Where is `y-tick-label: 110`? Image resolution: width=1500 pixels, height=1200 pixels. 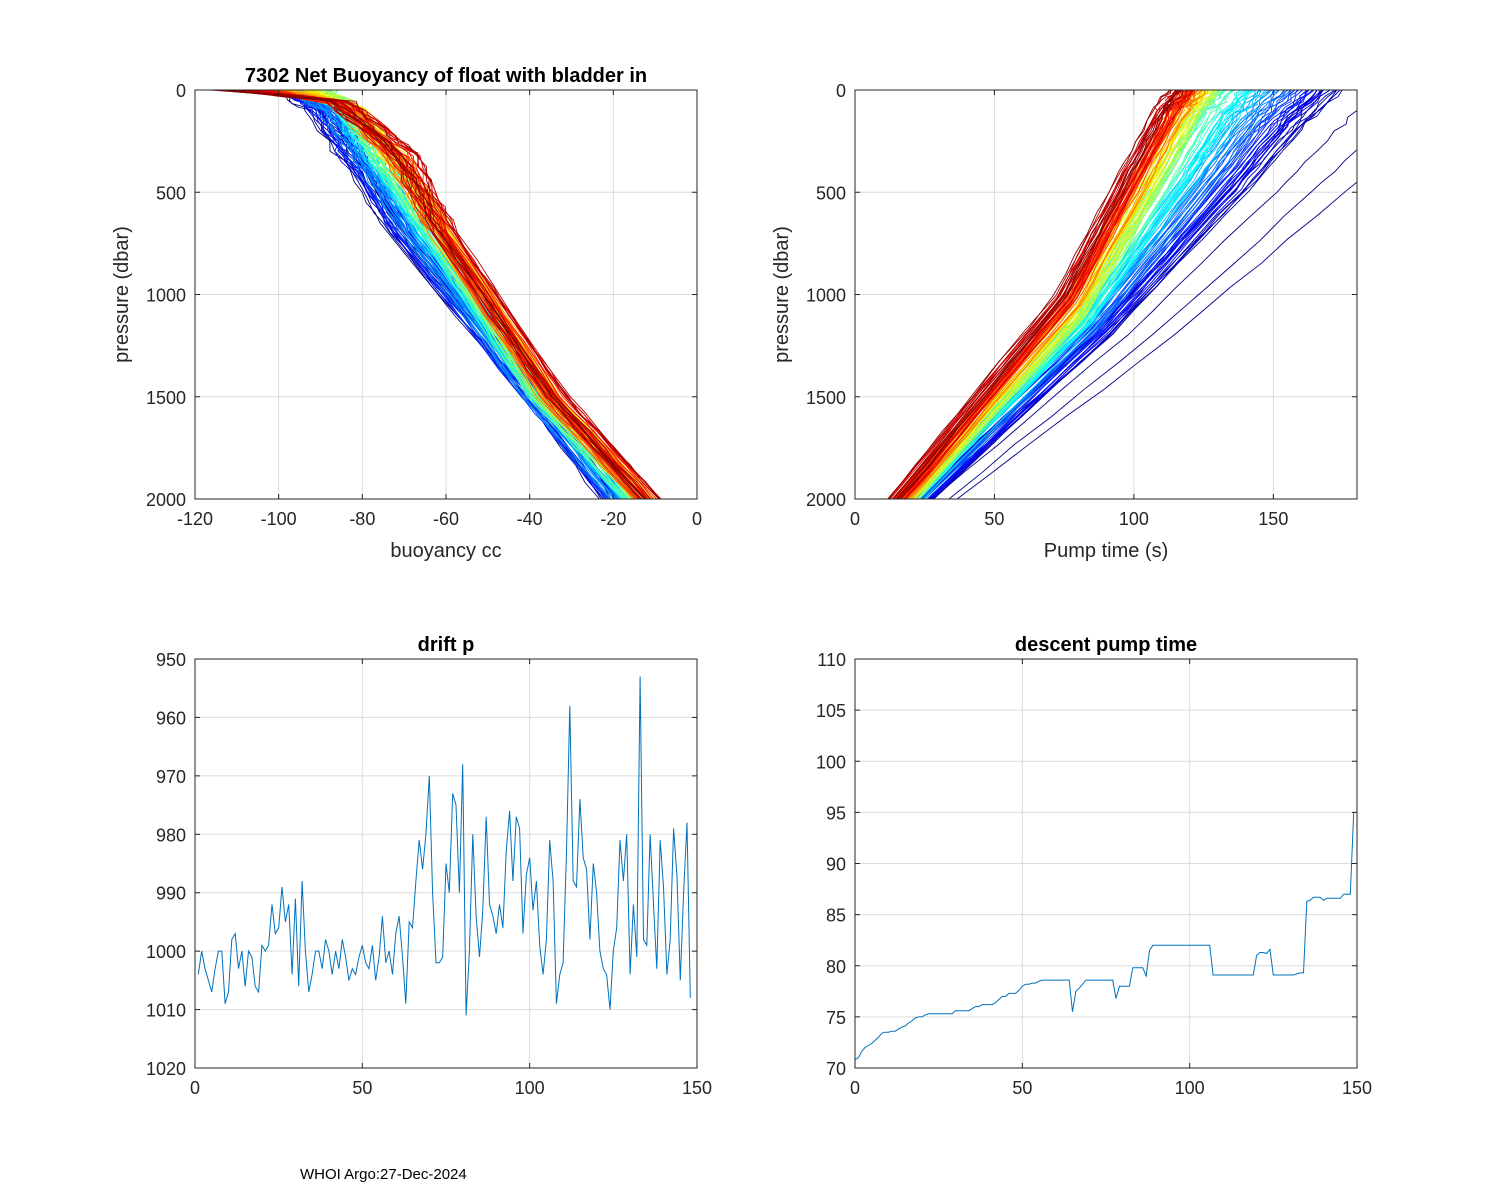
y-tick-label: 110 is located at coordinates (831, 660).